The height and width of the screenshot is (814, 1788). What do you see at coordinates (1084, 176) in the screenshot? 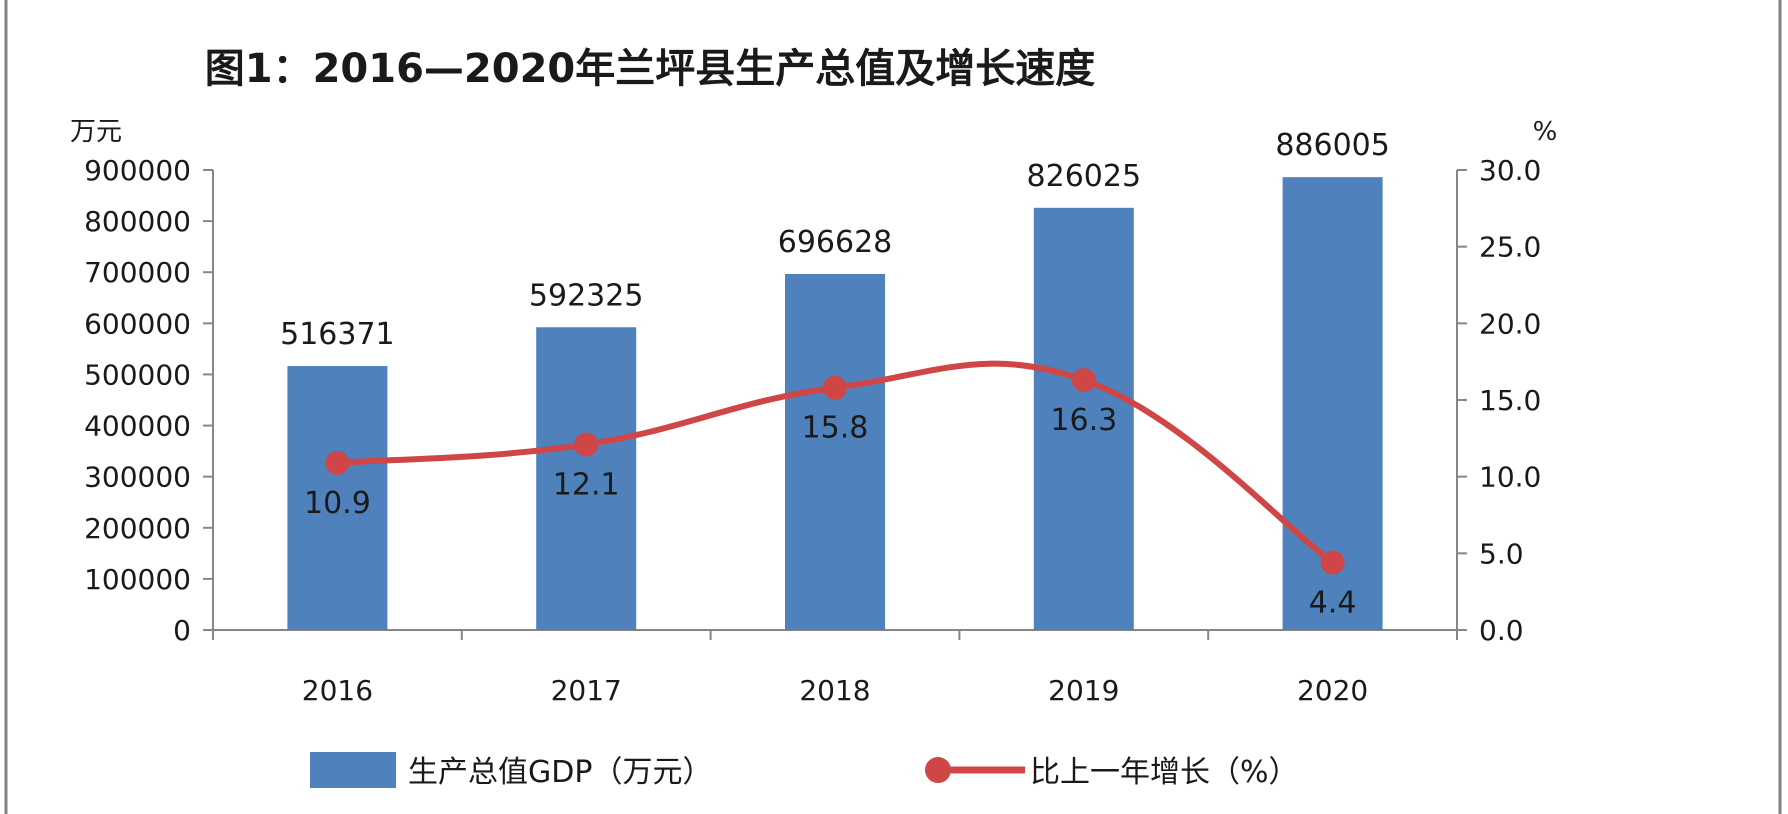
I see `gdp-bar-label: 826025` at bounding box center [1084, 176].